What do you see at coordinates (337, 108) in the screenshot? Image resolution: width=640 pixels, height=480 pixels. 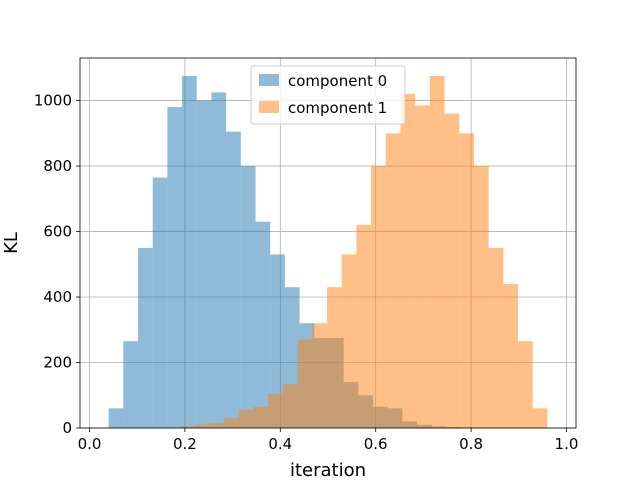 I see `legend-label-component-1: component 1` at bounding box center [337, 108].